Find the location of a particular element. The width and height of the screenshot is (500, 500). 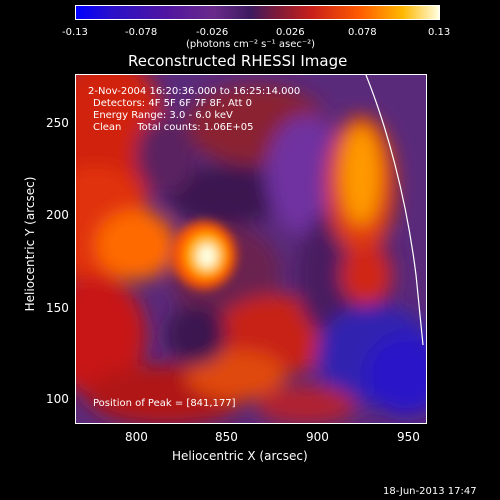

colorbar-units: (photons cm⁻² s⁻¹ asec⁻²) is located at coordinates (251, 44).